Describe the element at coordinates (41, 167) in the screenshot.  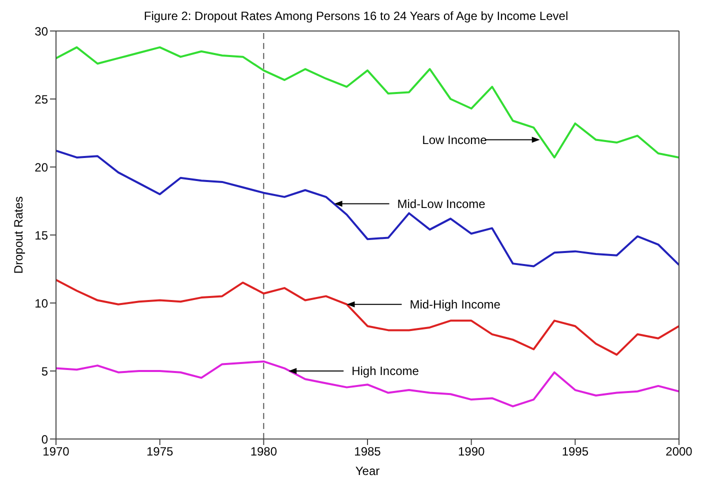
I see `y-tick-label: 20` at that location.